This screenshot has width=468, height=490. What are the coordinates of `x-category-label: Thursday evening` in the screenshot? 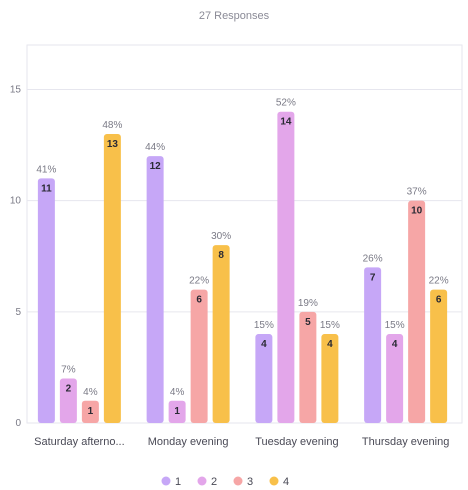 It's located at (405, 442).